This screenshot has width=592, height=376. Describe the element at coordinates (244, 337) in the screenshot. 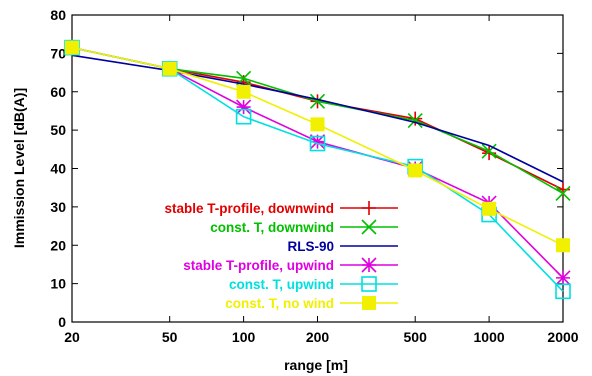

I see `x-tick-label: 100` at that location.